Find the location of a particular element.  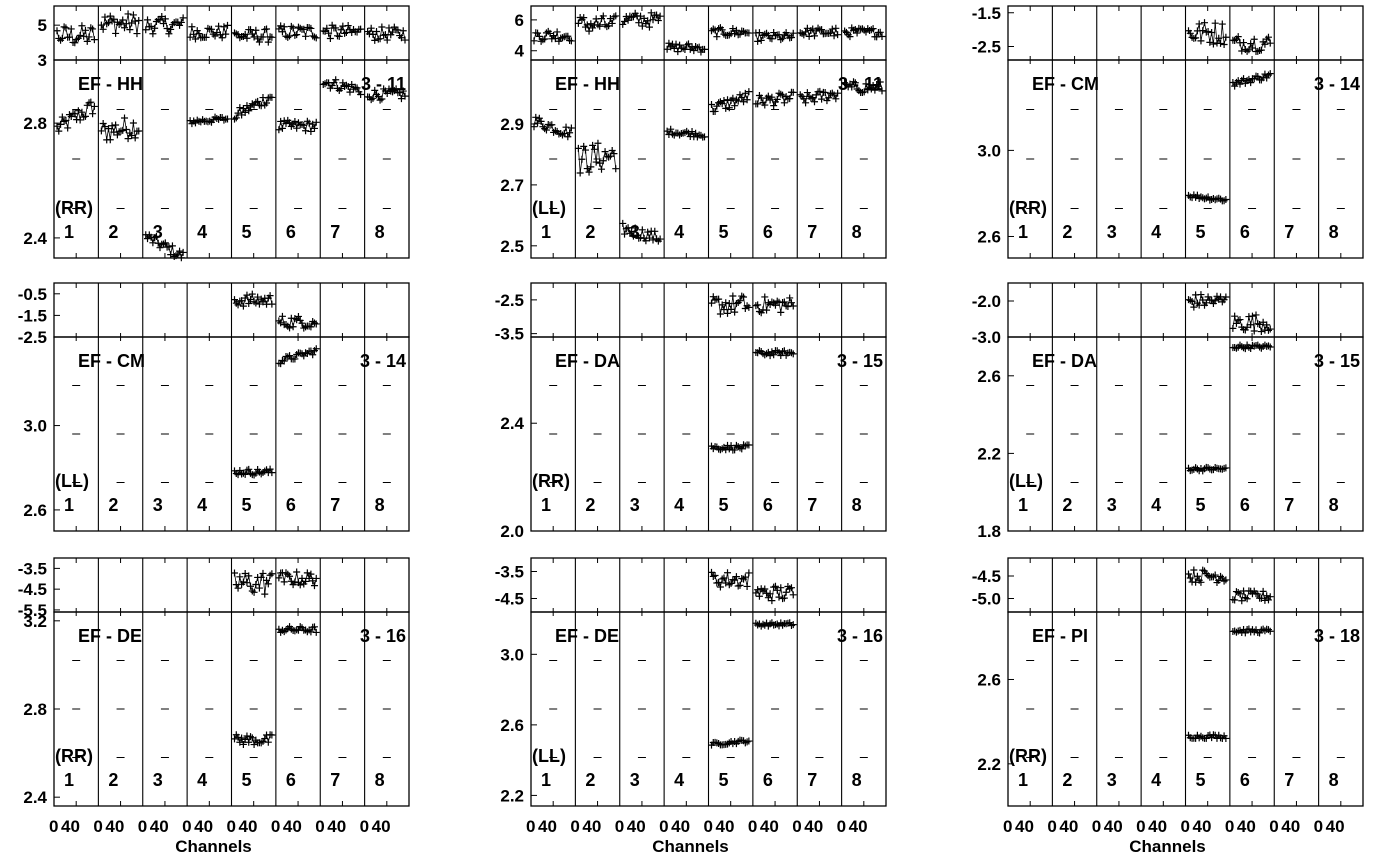

band-number-label: 2 is located at coordinates (113, 232).